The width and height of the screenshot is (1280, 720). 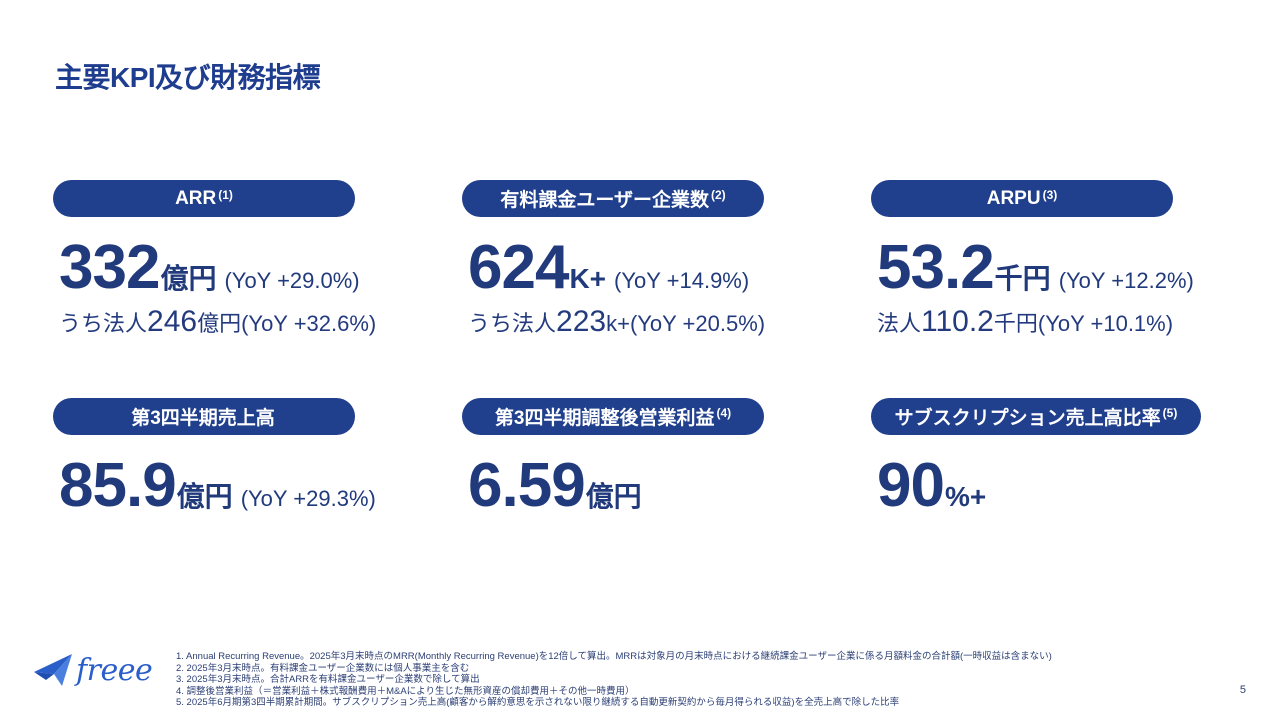 I want to click on kpi-subscription-ratio: サブスクリプション売上高比率 (5) 90%+, so click(x=1051, y=459).